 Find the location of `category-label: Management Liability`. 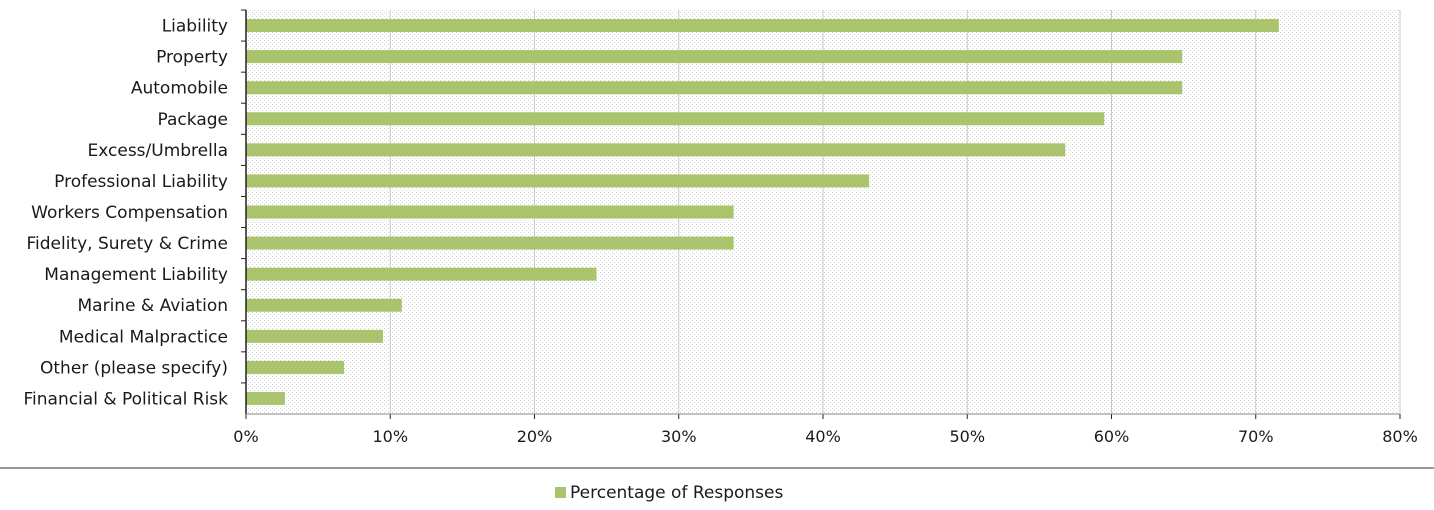

category-label: Management Liability is located at coordinates (136, 275).